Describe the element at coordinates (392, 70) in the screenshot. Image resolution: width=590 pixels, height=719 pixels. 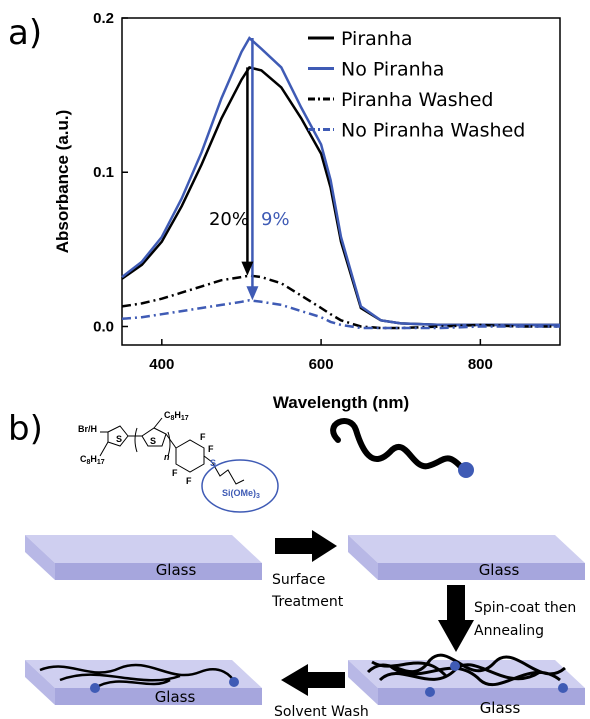
I see `legend-label: No Piranha` at that location.